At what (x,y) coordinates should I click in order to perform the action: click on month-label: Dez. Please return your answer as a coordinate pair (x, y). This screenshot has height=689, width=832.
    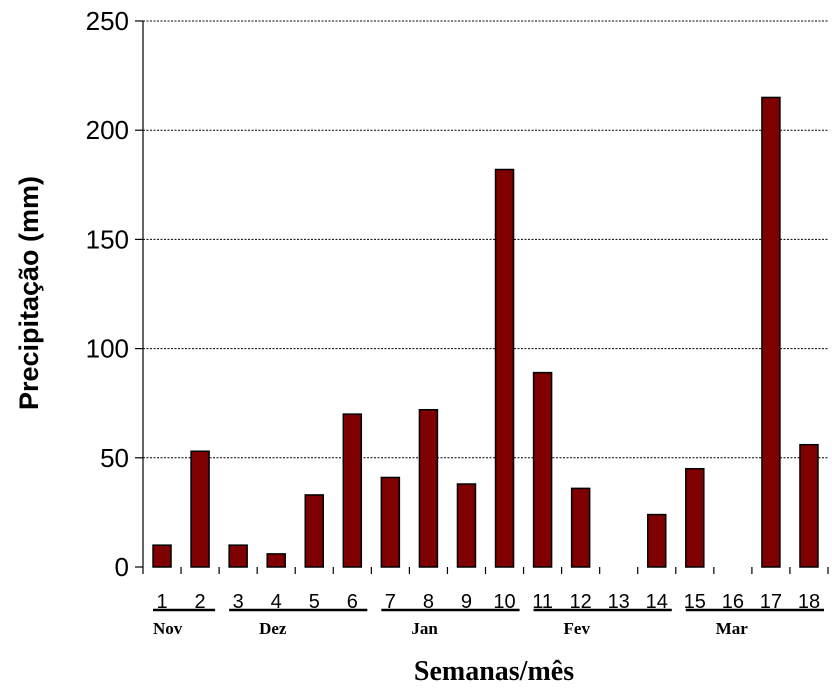
    Looking at the image, I should click on (273, 628).